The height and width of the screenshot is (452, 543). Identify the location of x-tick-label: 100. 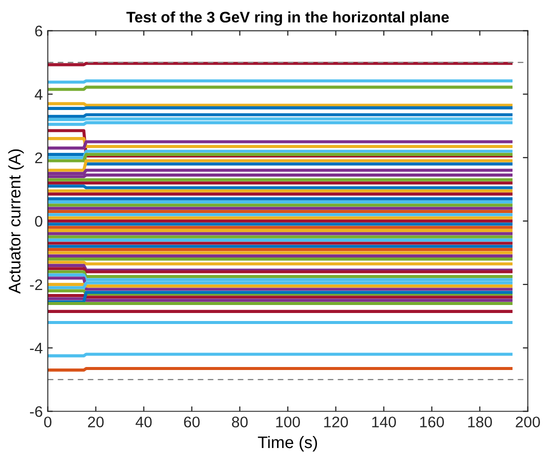
(288, 422).